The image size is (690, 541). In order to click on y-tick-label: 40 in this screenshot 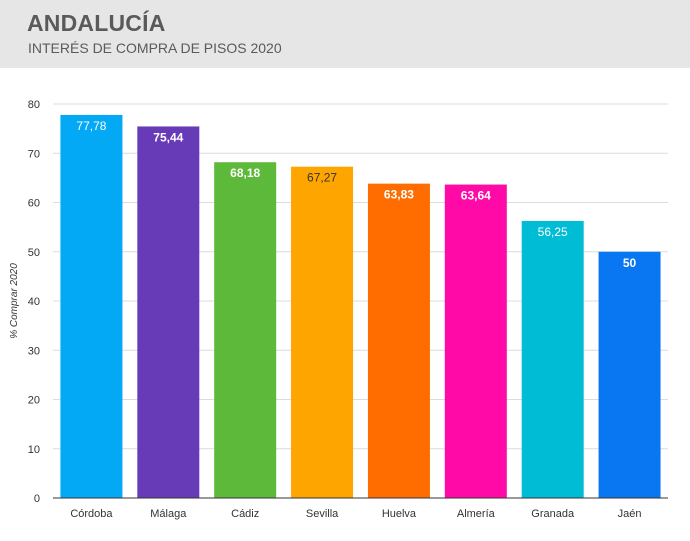, I will do `click(34, 302)`.